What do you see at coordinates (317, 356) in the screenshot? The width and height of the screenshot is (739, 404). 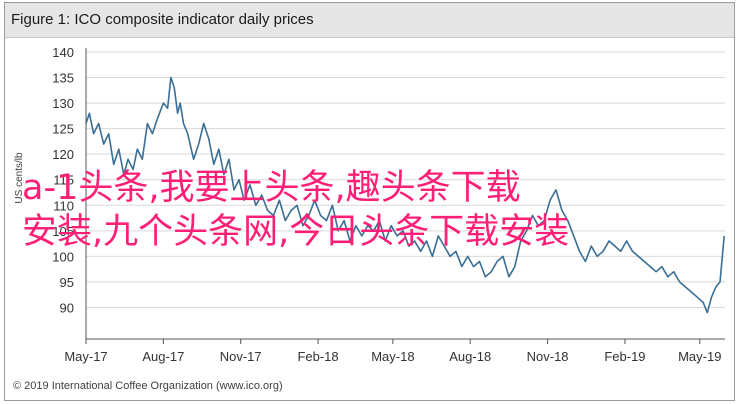 I see `x-tick-label: Feb-18` at bounding box center [317, 356].